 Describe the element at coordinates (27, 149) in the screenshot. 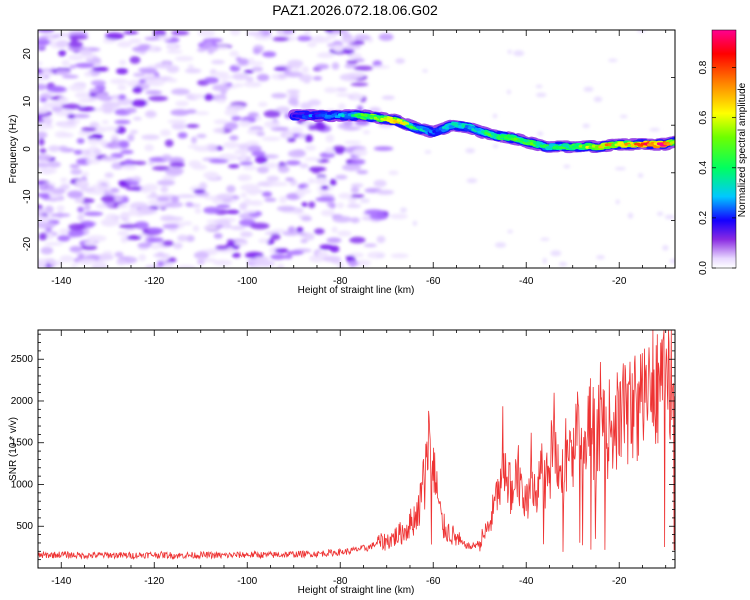

I see `y-tick-label: 0` at that location.